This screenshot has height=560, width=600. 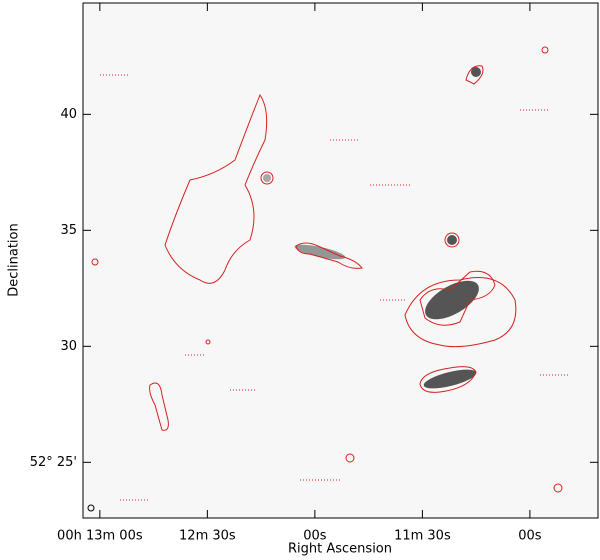 I want to click on x-tick-label: 11m 30s, so click(x=422, y=536).